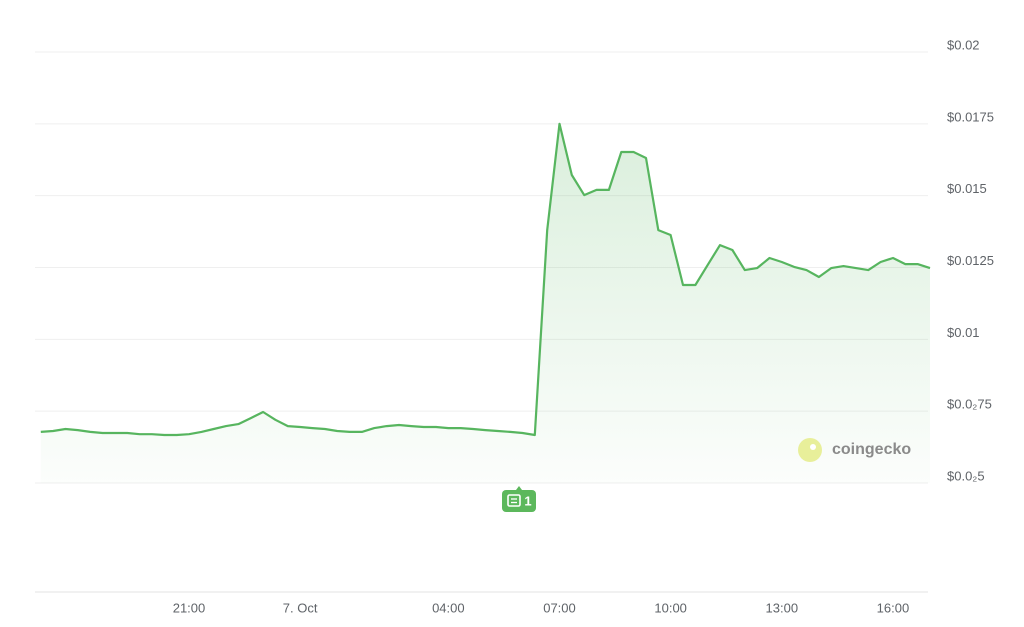  I want to click on watermark: coingecko, so click(854, 450).